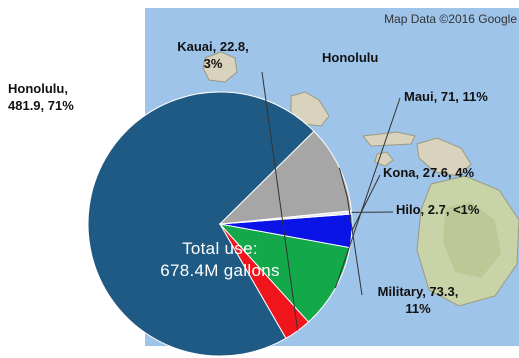  I want to click on center-text: Total use: 678.4M gallons, so click(220, 260).